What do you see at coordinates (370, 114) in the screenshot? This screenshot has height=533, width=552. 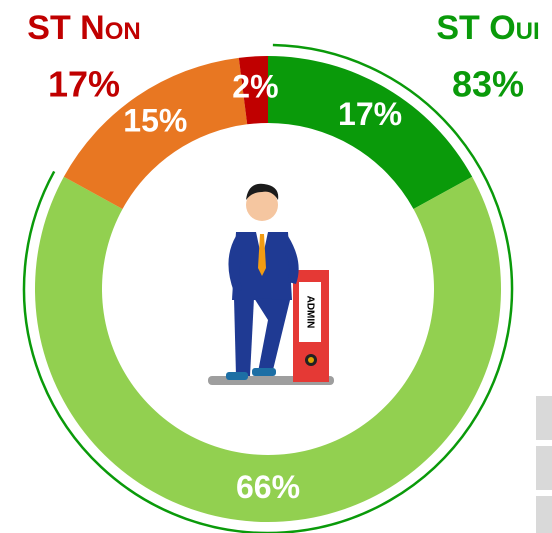 I see `data-label: 17%` at bounding box center [370, 114].